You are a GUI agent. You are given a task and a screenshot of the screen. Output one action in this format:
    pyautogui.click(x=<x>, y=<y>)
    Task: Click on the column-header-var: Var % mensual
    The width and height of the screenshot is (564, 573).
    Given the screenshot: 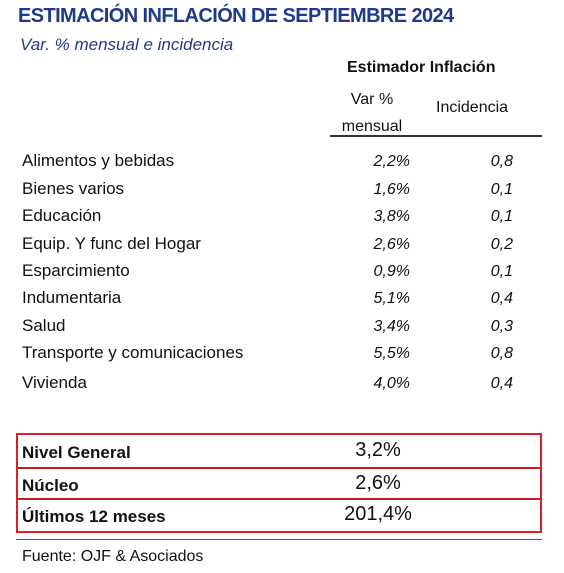 What is the action you would take?
    pyautogui.click(x=372, y=113)
    